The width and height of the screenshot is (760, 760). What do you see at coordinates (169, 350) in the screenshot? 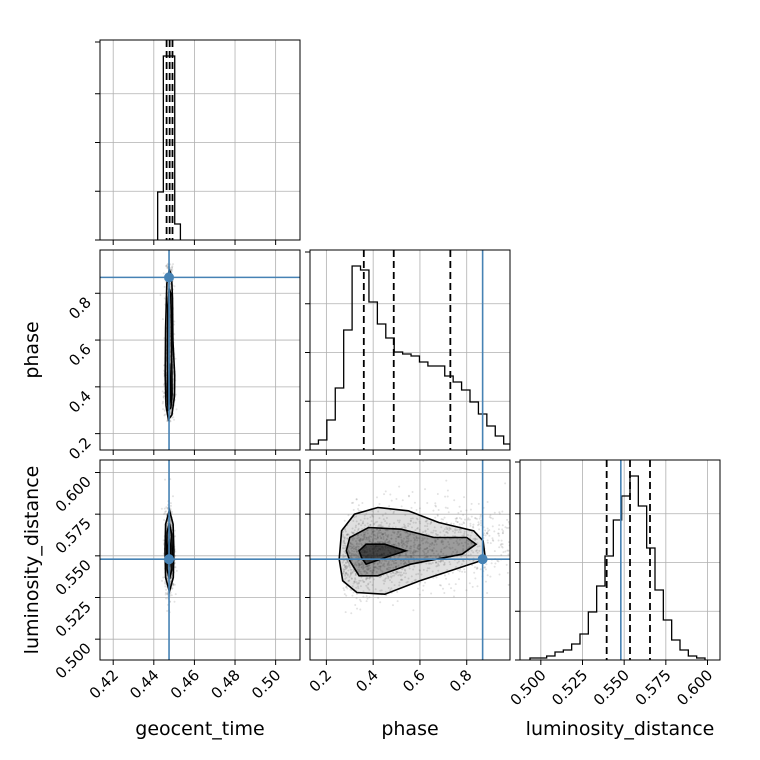
I see `contour-middle` at bounding box center [169, 350].